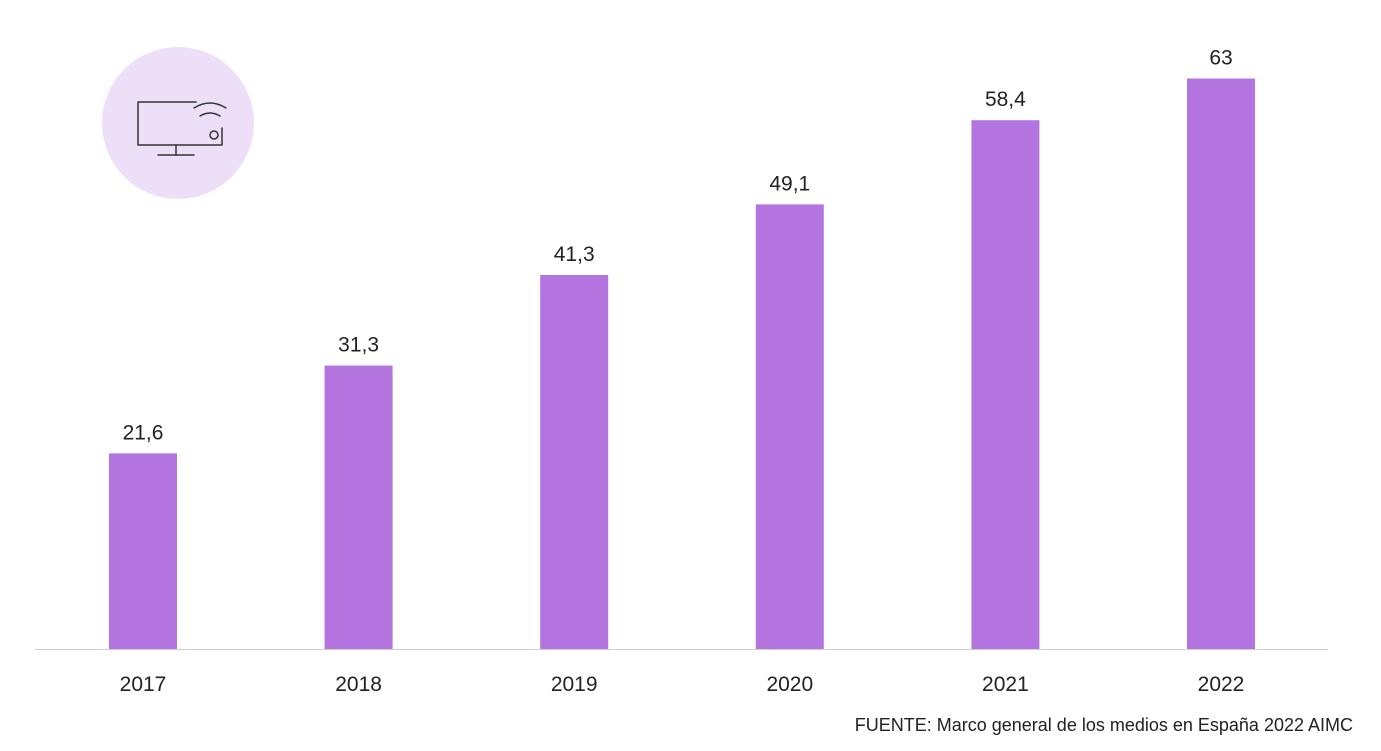 The image size is (1381, 751). I want to click on x-tick-label-2019: 2019, so click(574, 684).